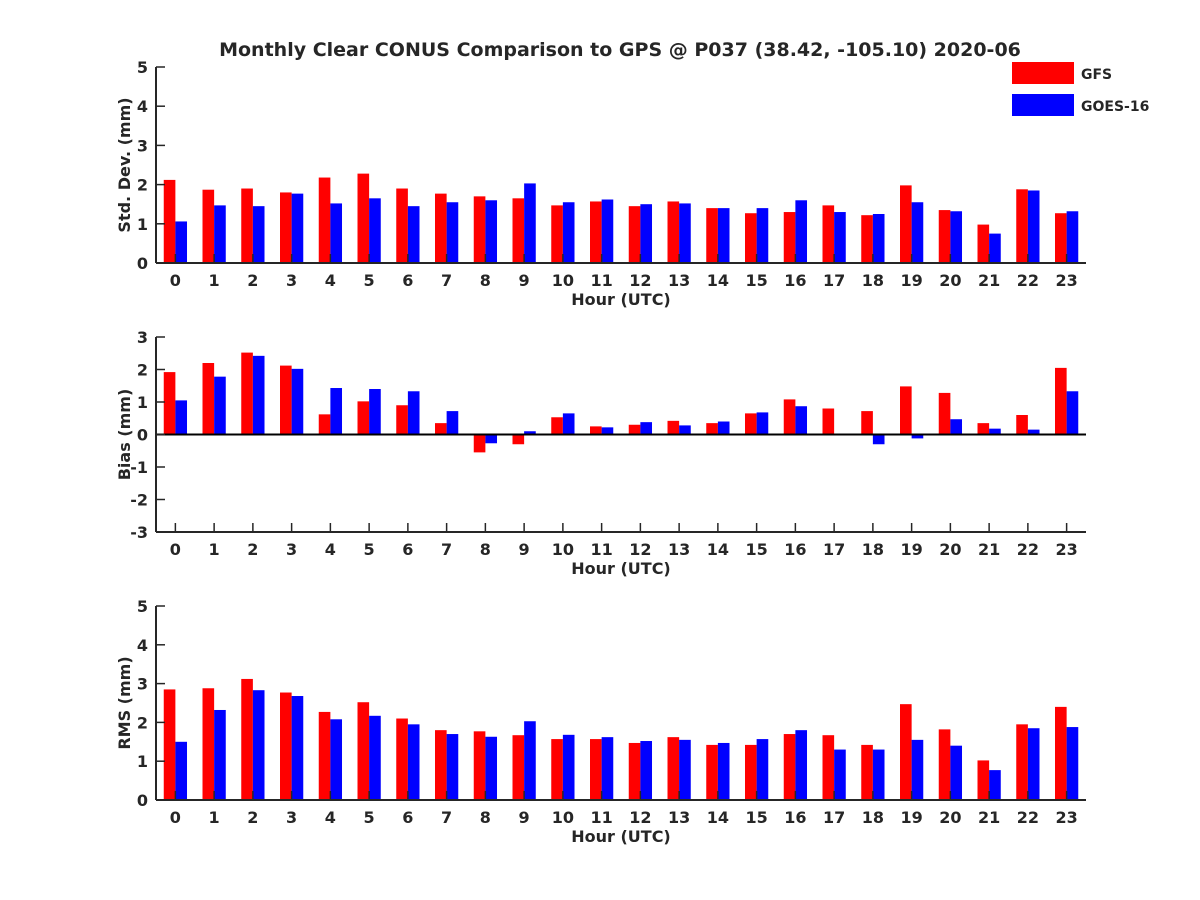  I want to click on bias-x-tick-label: 13, so click(679, 549).